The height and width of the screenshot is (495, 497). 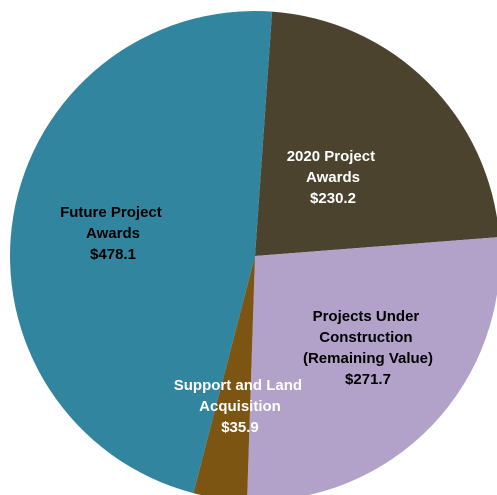 What do you see at coordinates (113, 223) in the screenshot?
I see `slice-category-label: Future Project Awards` at bounding box center [113, 223].